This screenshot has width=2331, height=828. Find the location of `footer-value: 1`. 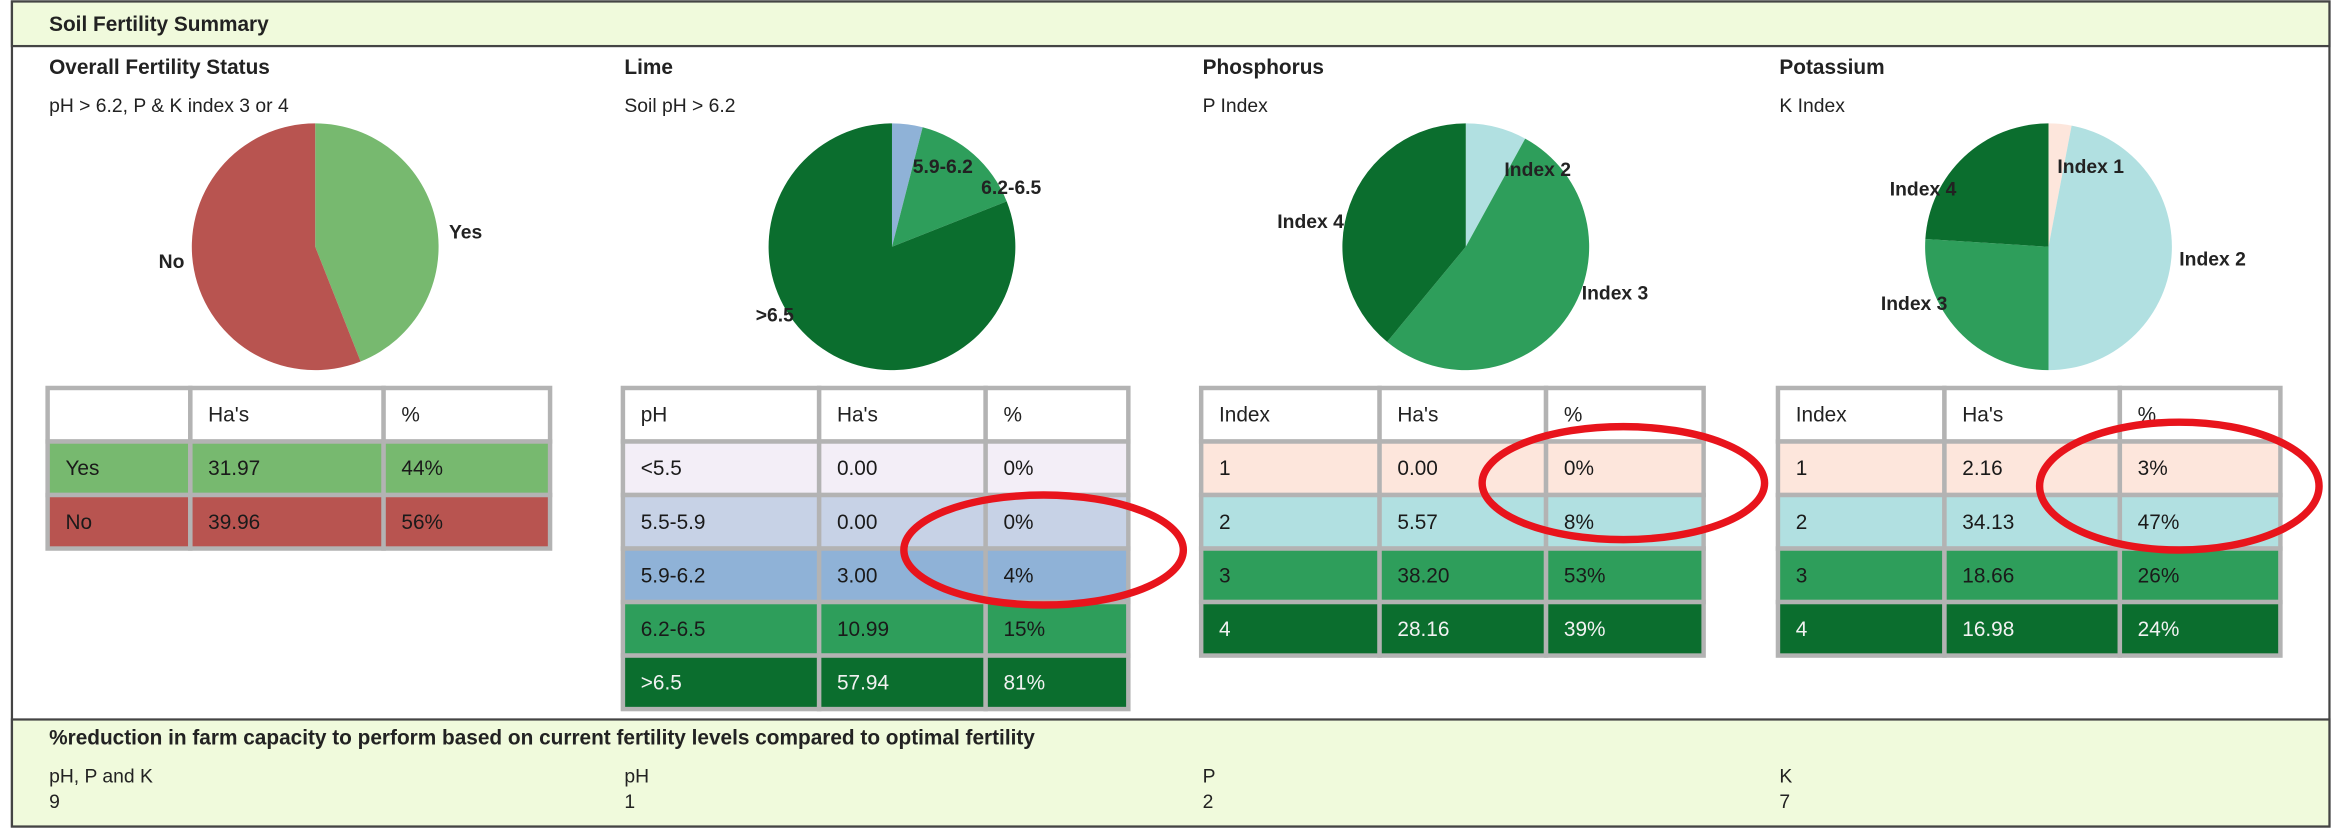

footer-value: 1 is located at coordinates (629, 802).